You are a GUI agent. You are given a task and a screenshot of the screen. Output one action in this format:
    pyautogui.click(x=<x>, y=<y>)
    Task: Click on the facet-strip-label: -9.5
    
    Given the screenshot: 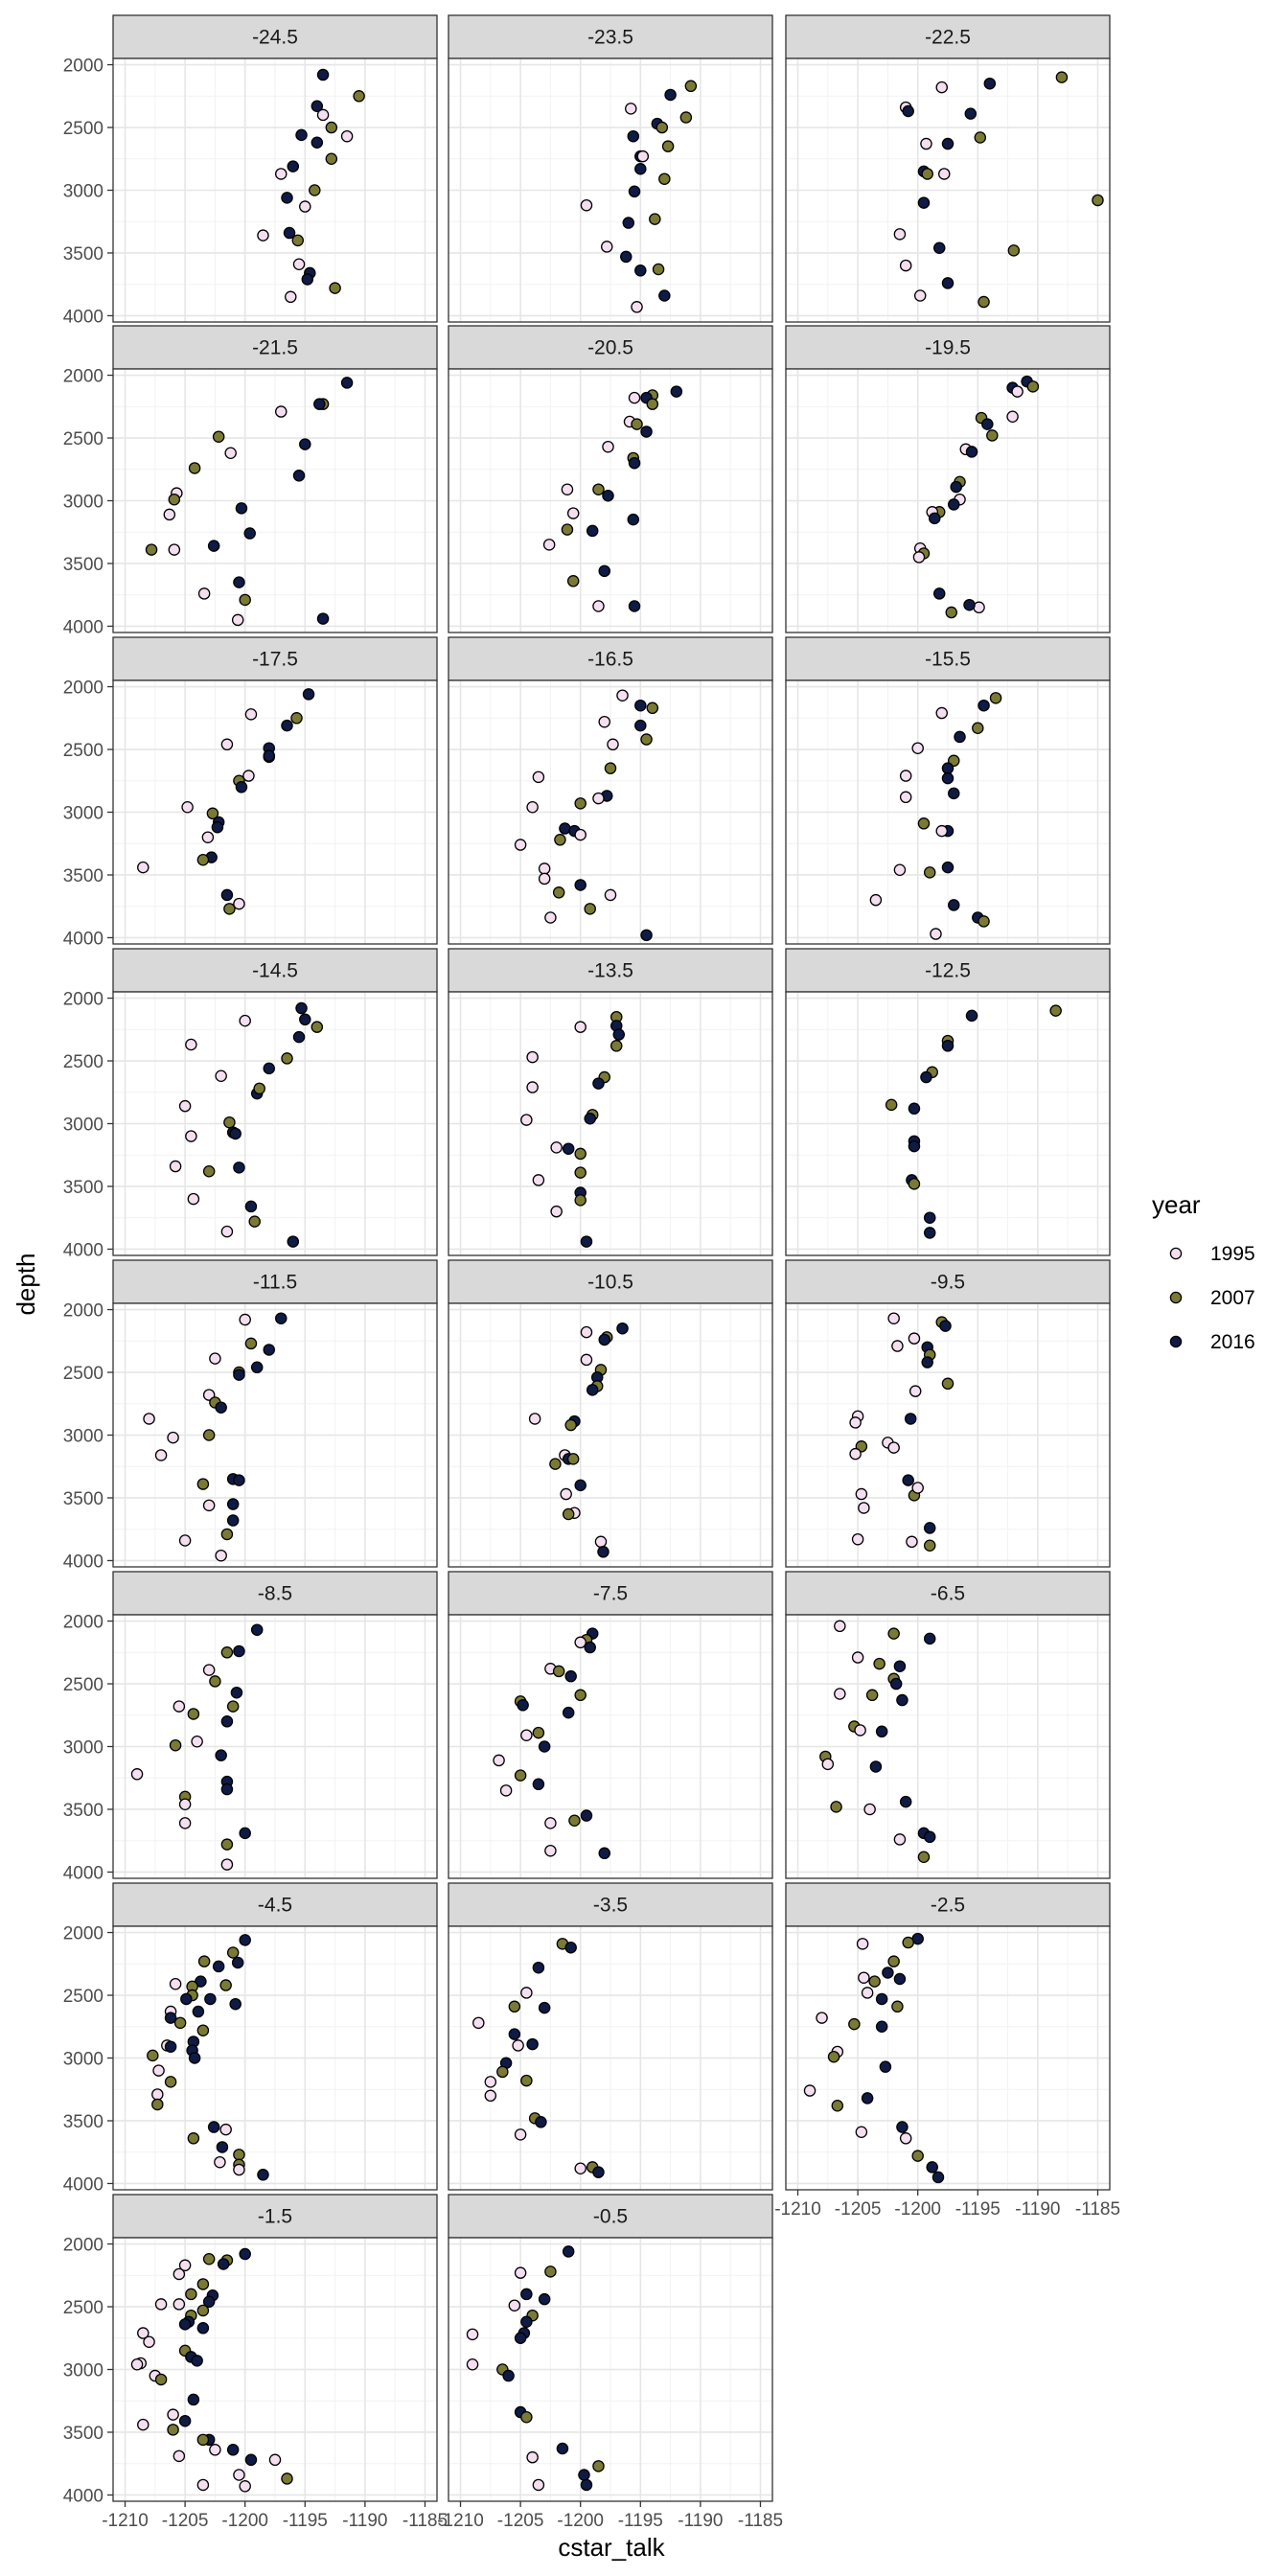 What is the action you would take?
    pyautogui.click(x=948, y=1283)
    